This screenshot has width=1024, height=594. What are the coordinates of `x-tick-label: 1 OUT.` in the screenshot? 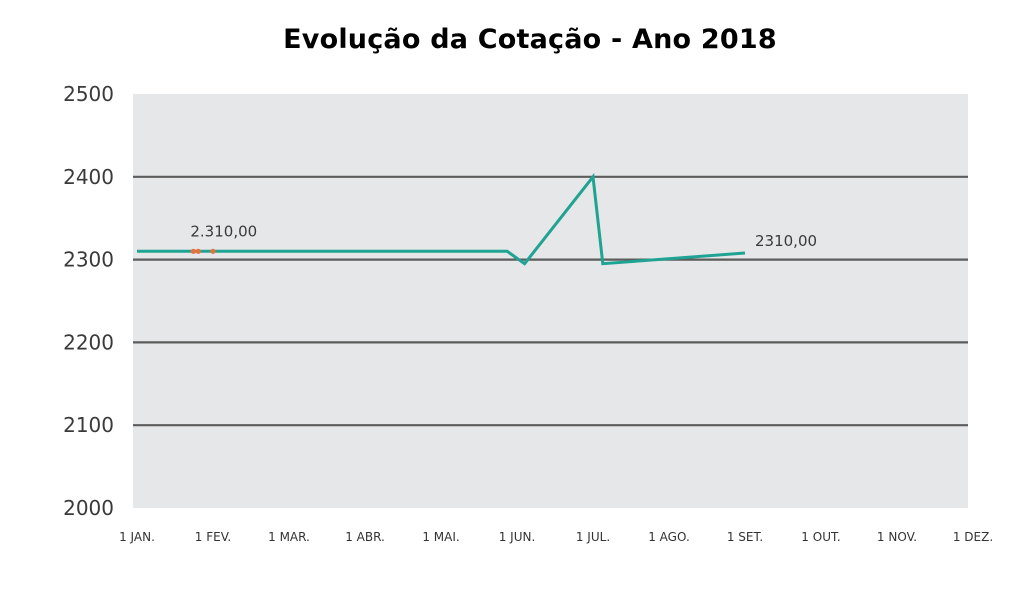 It's located at (820, 537).